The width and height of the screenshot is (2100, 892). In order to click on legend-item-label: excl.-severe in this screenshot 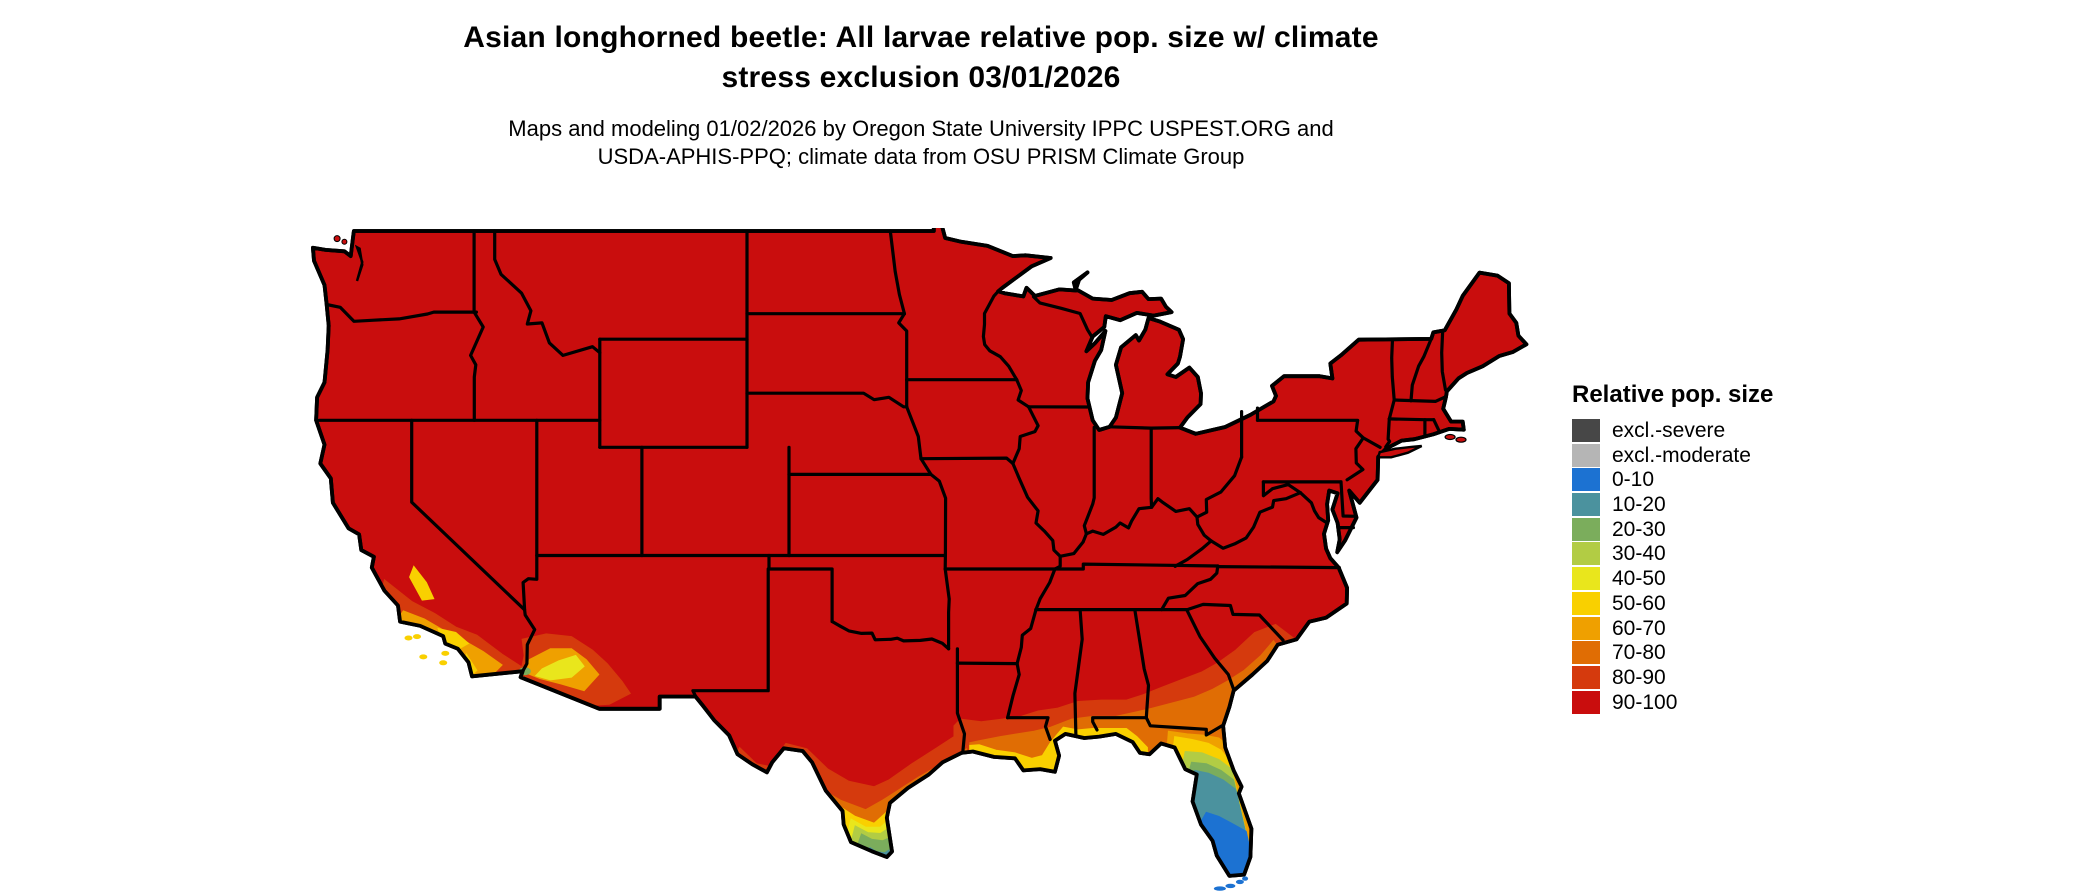, I will do `click(1669, 430)`.